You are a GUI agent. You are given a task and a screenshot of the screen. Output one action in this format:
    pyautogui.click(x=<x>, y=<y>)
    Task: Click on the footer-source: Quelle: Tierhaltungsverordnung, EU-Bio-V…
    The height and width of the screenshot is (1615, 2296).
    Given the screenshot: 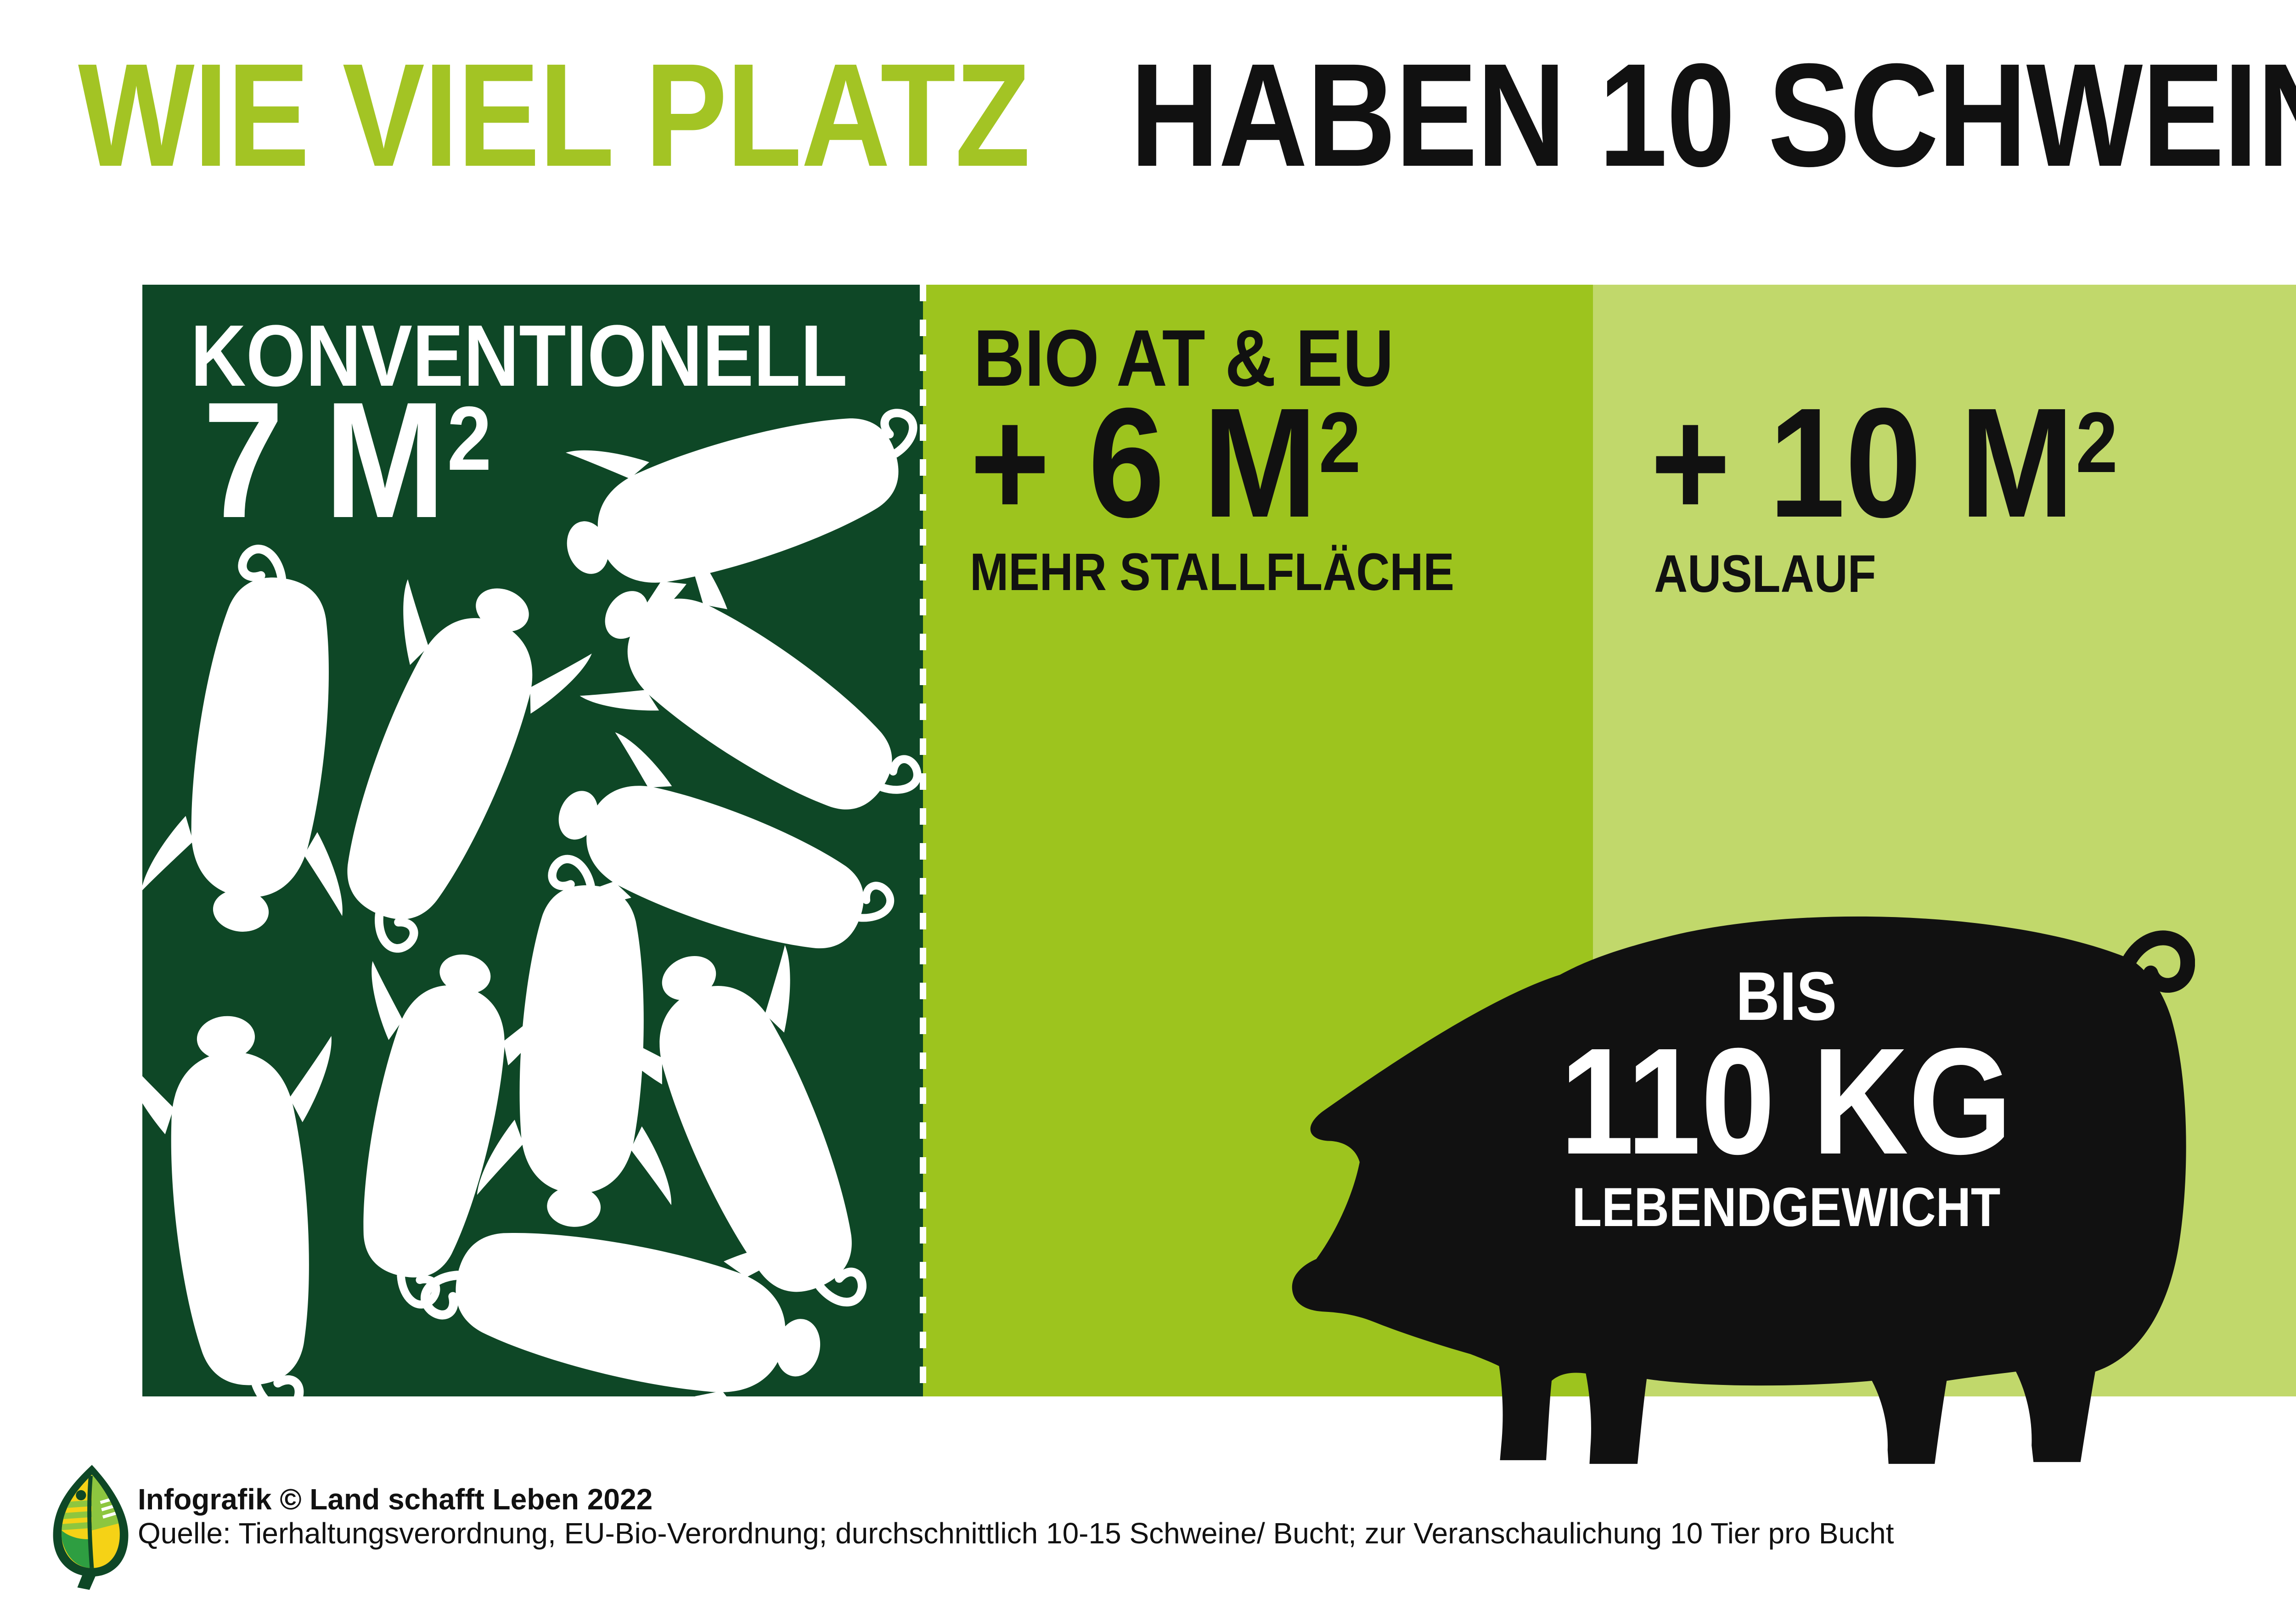 What is the action you would take?
    pyautogui.click(x=1016, y=1534)
    